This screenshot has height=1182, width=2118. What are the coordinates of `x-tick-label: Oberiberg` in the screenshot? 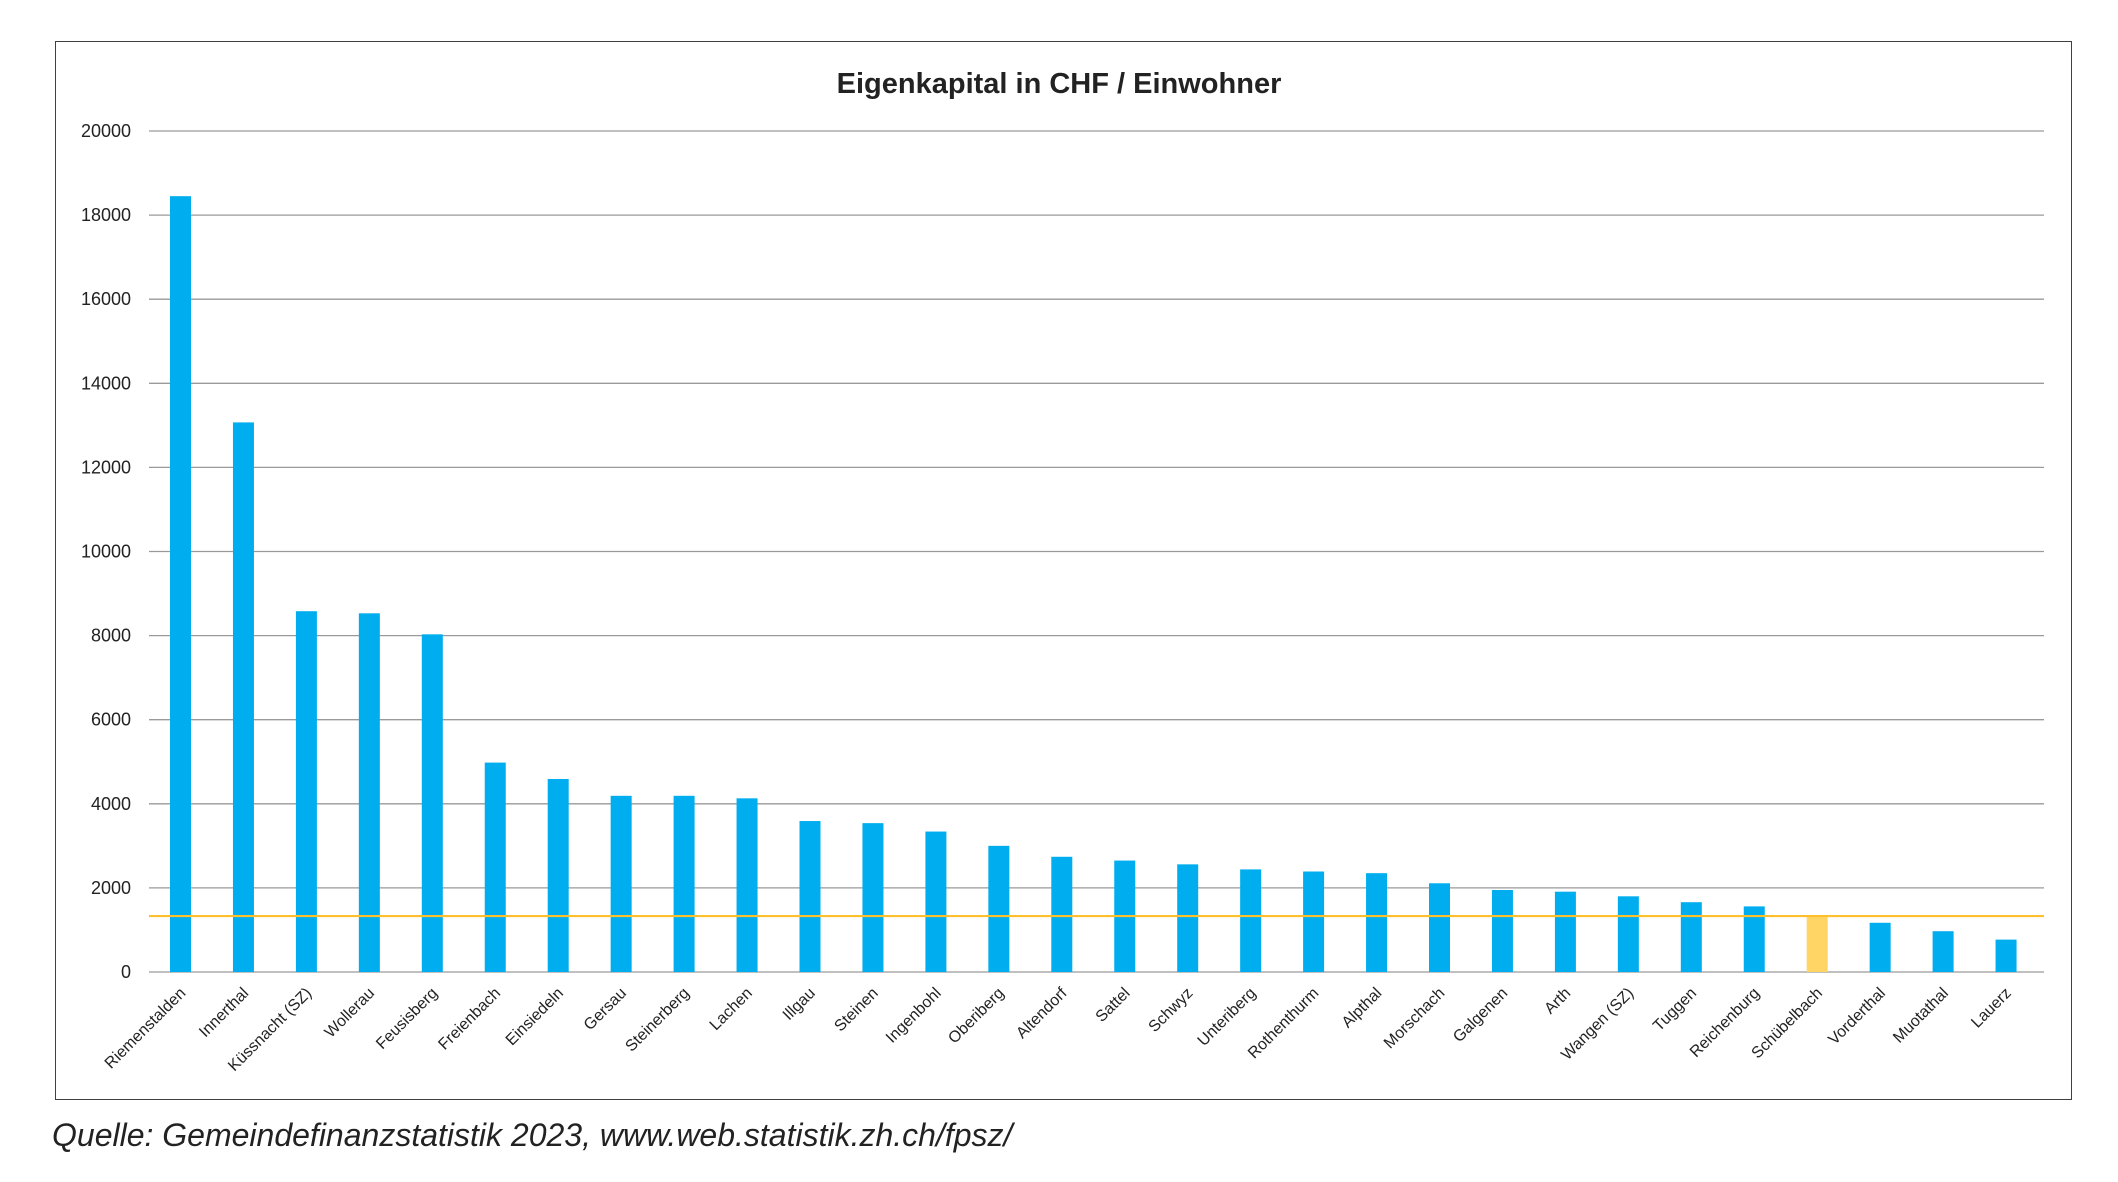 It's located at (976, 1016).